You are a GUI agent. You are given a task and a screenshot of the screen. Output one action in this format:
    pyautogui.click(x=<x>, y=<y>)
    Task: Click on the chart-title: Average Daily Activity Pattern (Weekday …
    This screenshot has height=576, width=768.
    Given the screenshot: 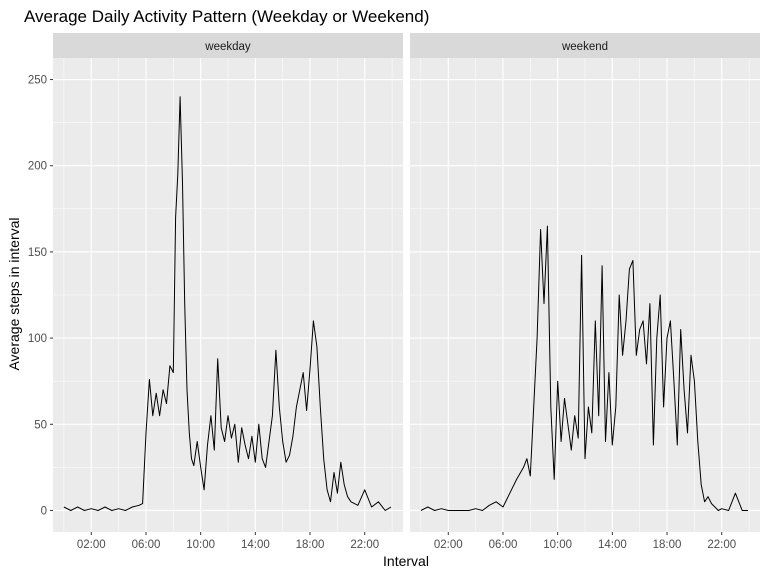 What is the action you would take?
    pyautogui.click(x=226, y=16)
    